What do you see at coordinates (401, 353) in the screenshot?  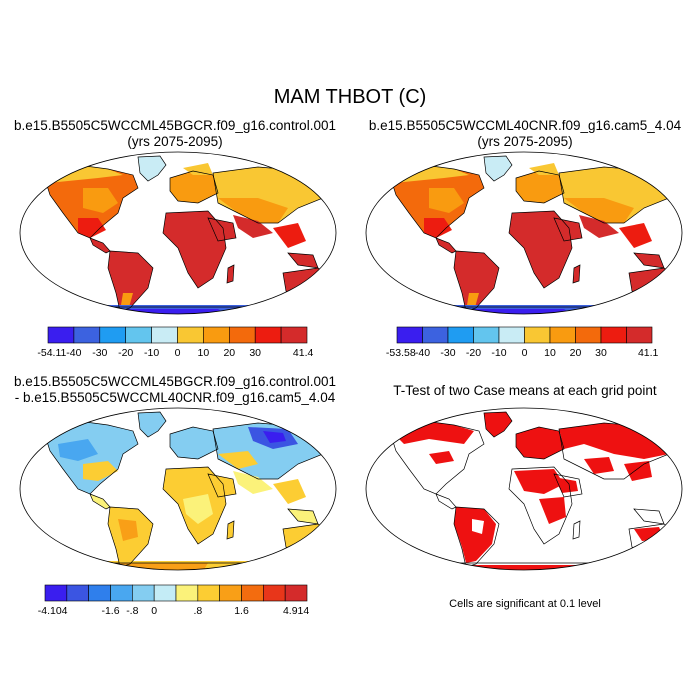 I see `colorbar-tick-label: -53.58` at bounding box center [401, 353].